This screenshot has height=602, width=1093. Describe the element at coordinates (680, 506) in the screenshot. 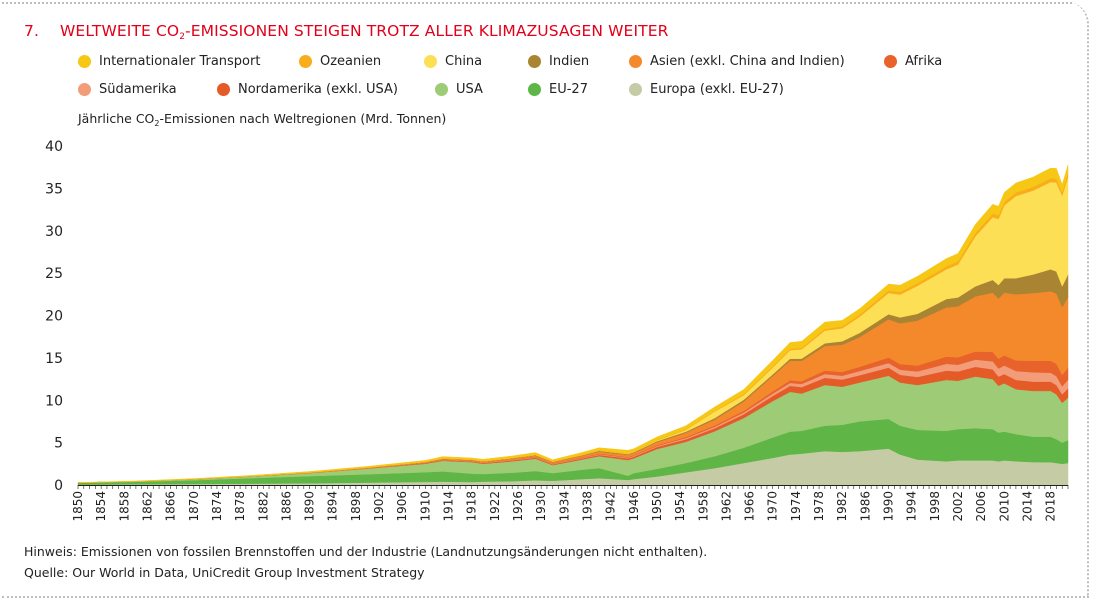

I see `x-tick-label: 1954` at that location.